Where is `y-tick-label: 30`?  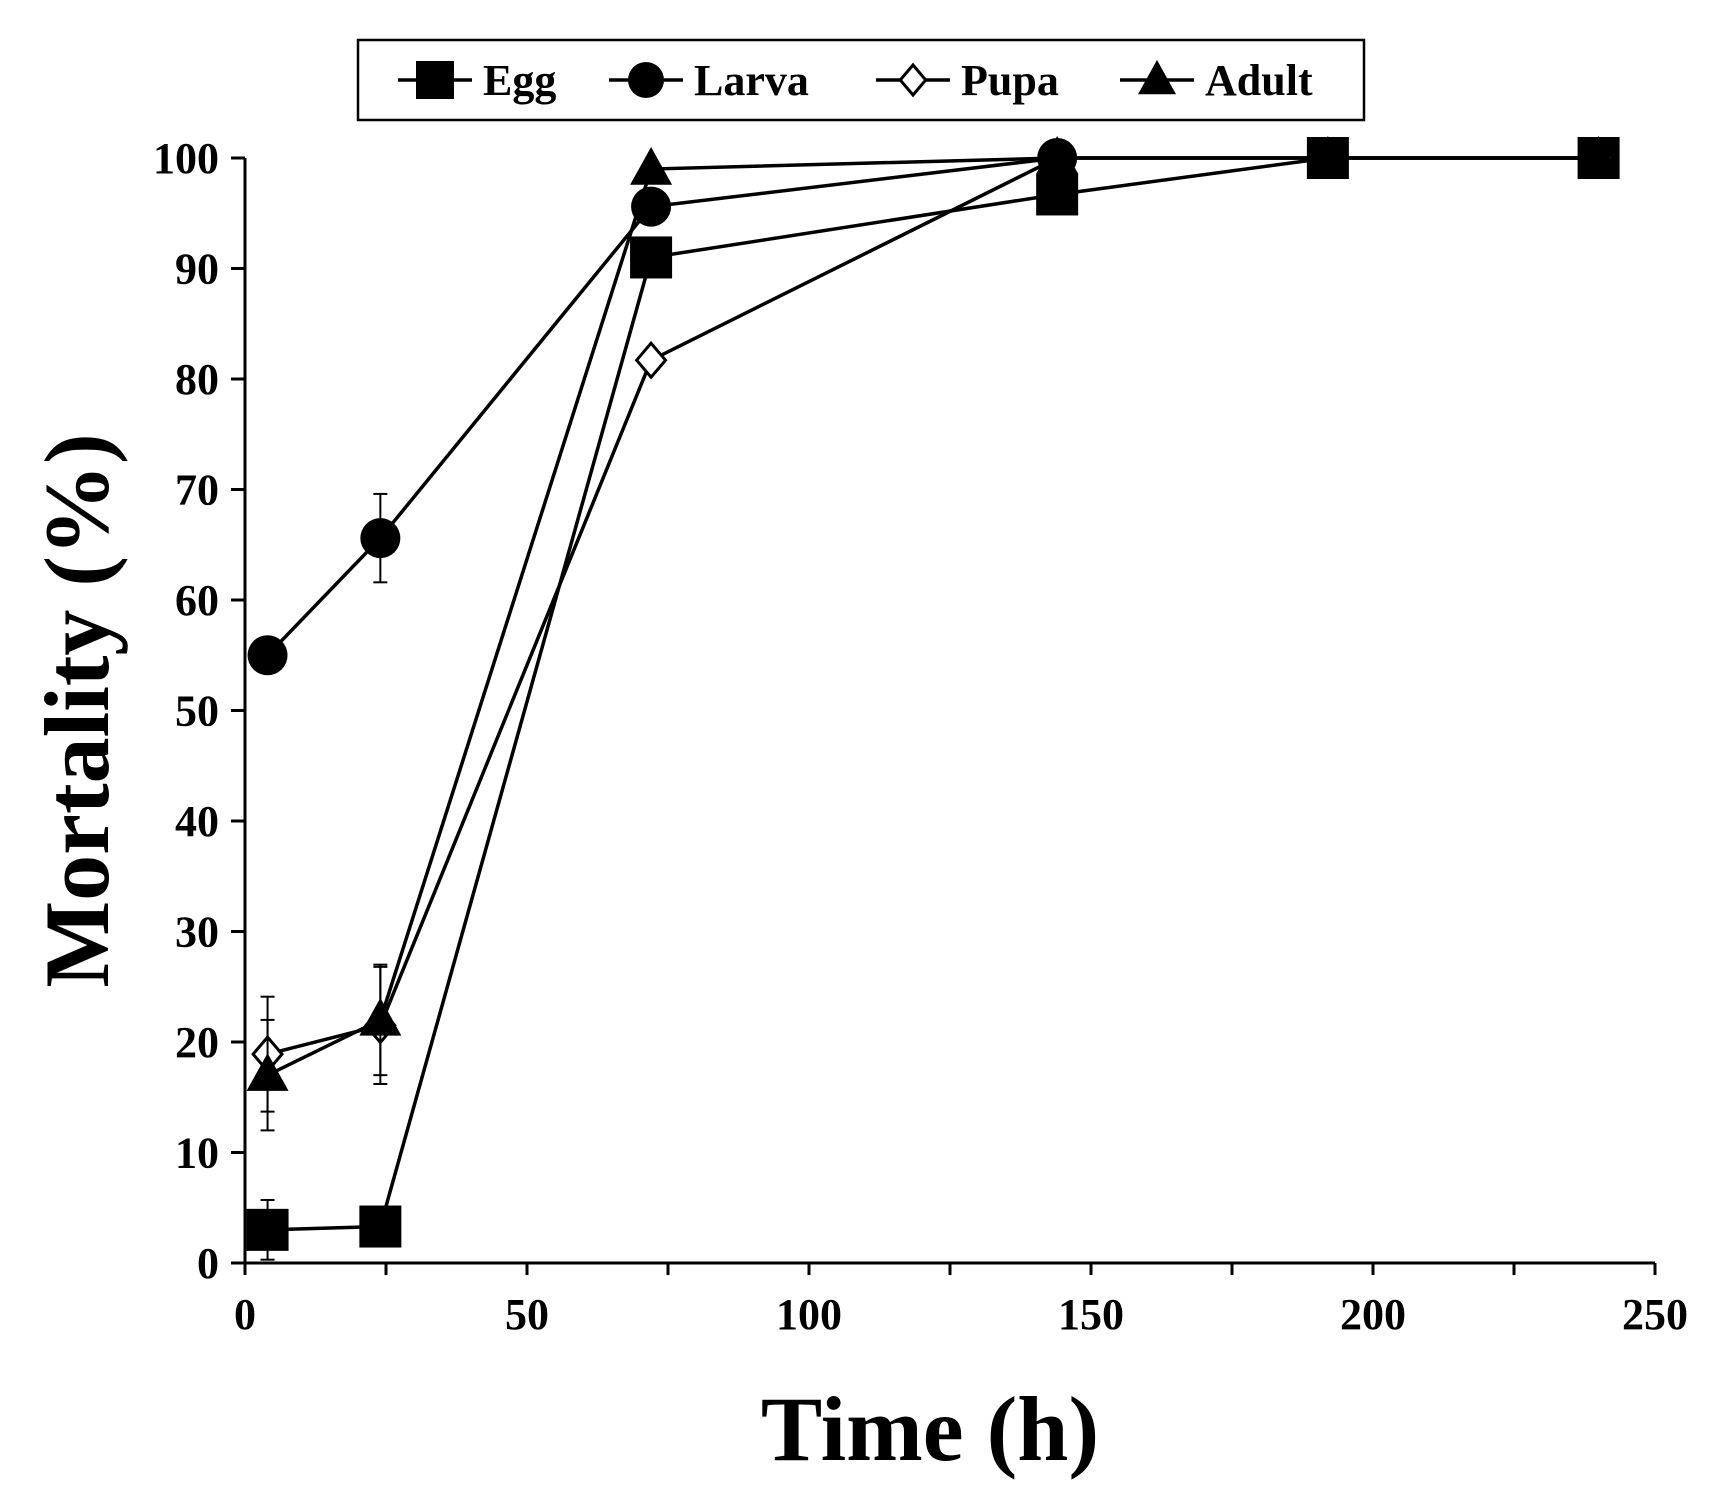 y-tick-label: 30 is located at coordinates (197, 932).